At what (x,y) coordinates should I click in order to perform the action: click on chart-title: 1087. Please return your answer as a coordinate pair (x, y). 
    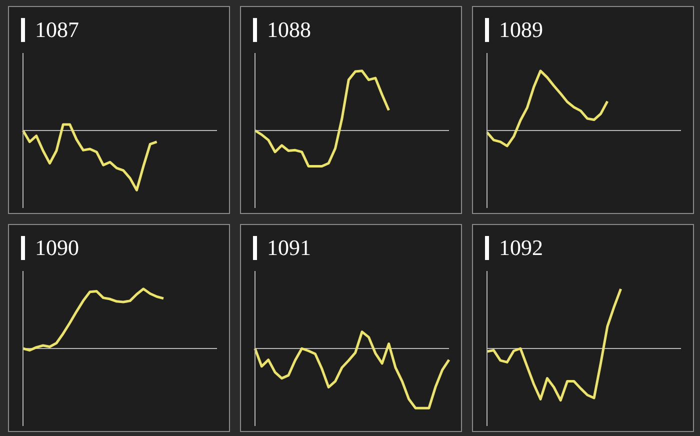
    Looking at the image, I should click on (57, 30).